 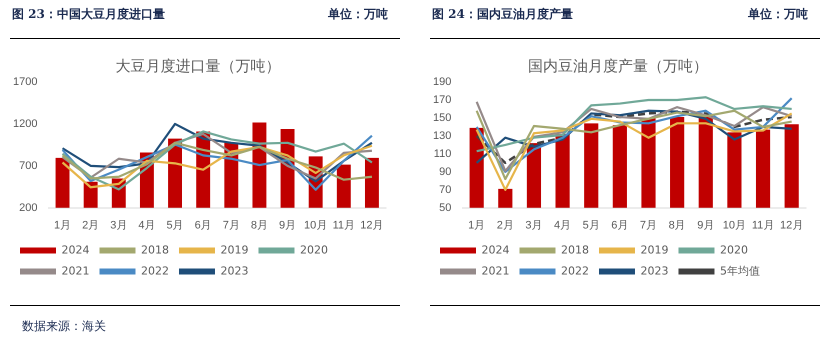 What do you see at coordinates (25, 82) in the screenshot?
I see `y-tick-label: 1700` at bounding box center [25, 82].